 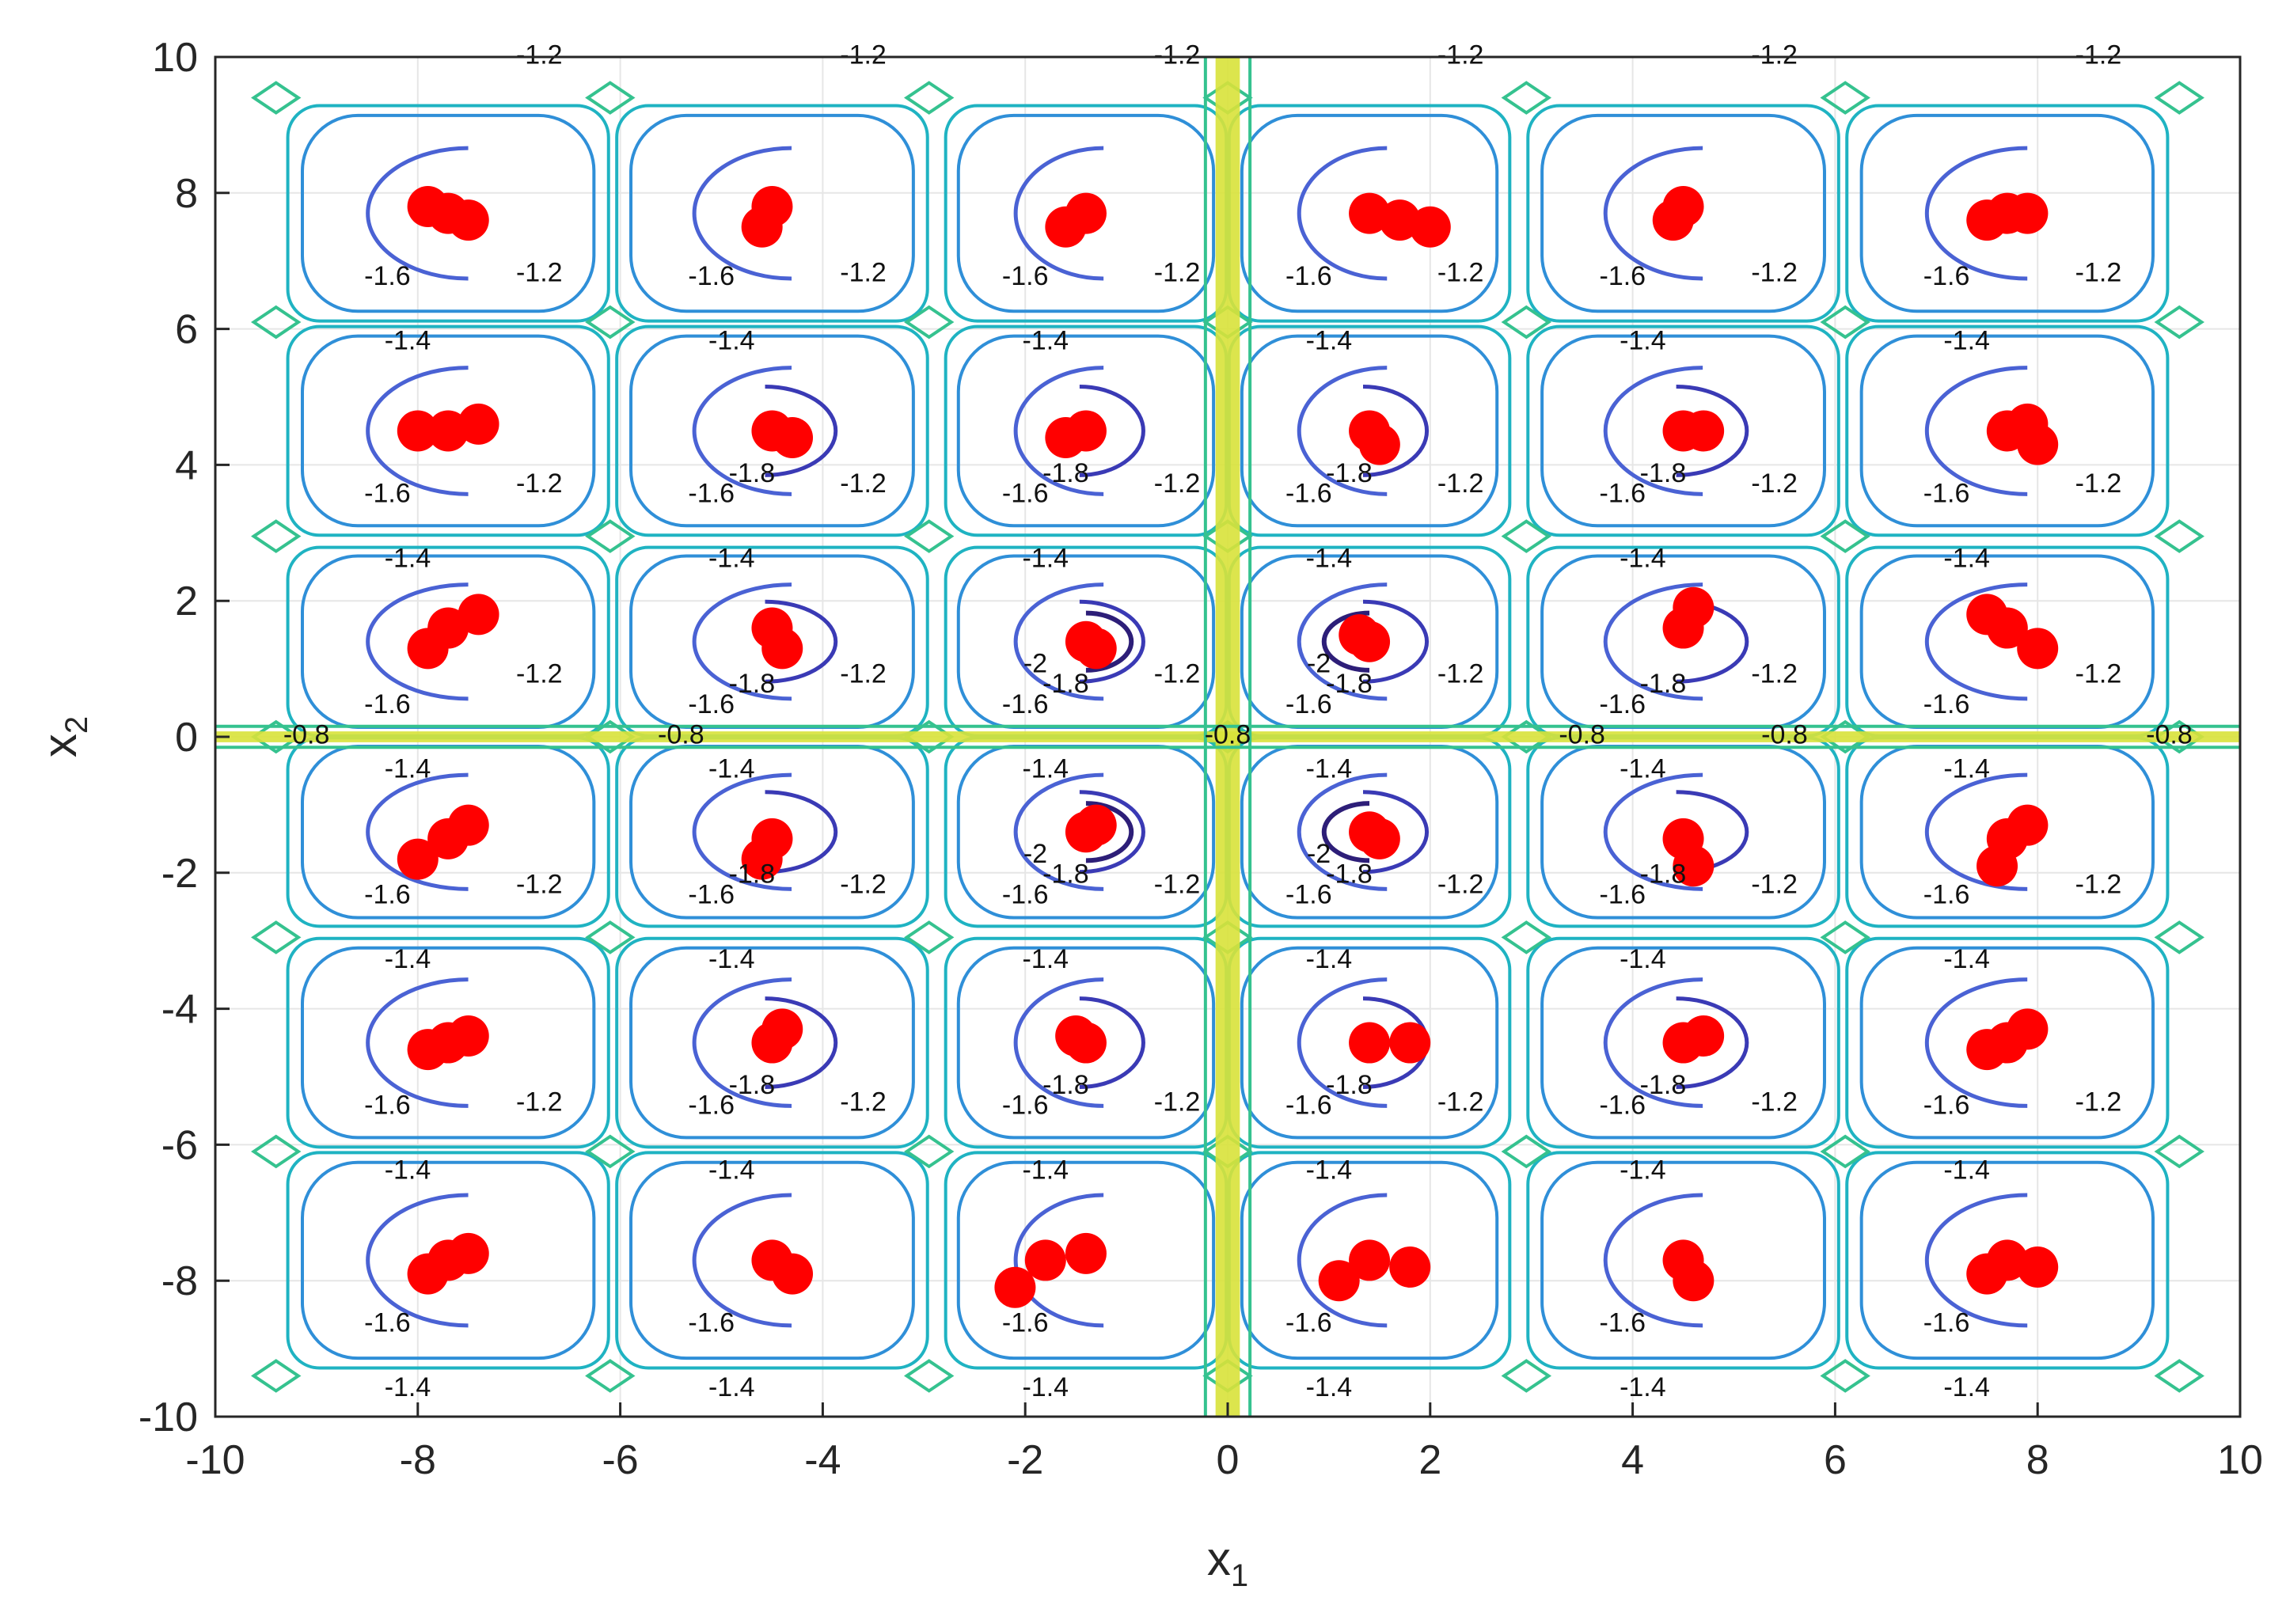 What do you see at coordinates (1319, 663) in the screenshot?
I see `contour-label: -2` at bounding box center [1319, 663].